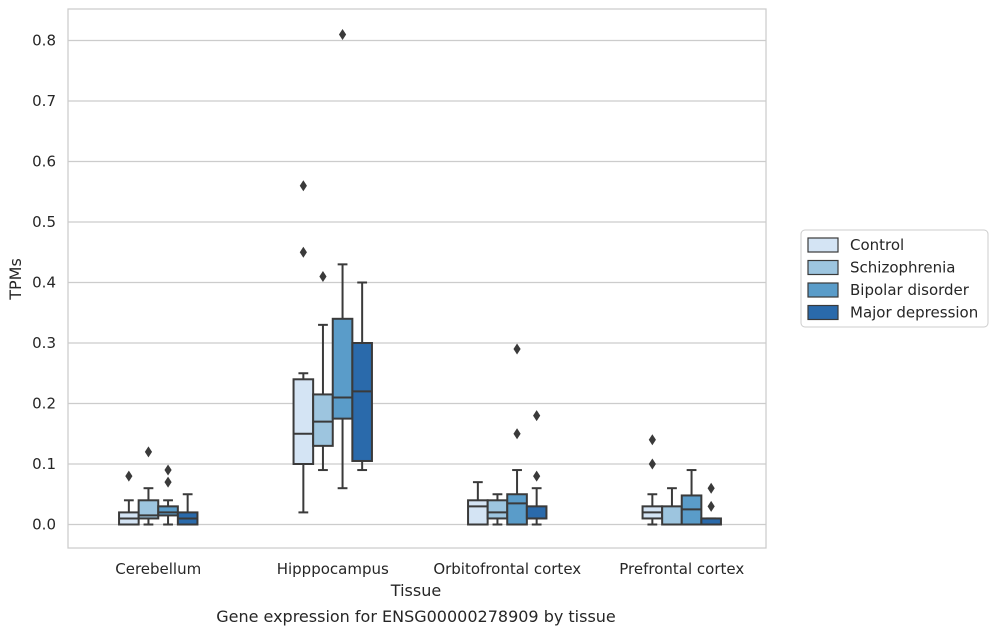 Image resolution: width=997 pixels, height=634 pixels. I want to click on x-tick-label: Prefrontal cortex, so click(681, 569).